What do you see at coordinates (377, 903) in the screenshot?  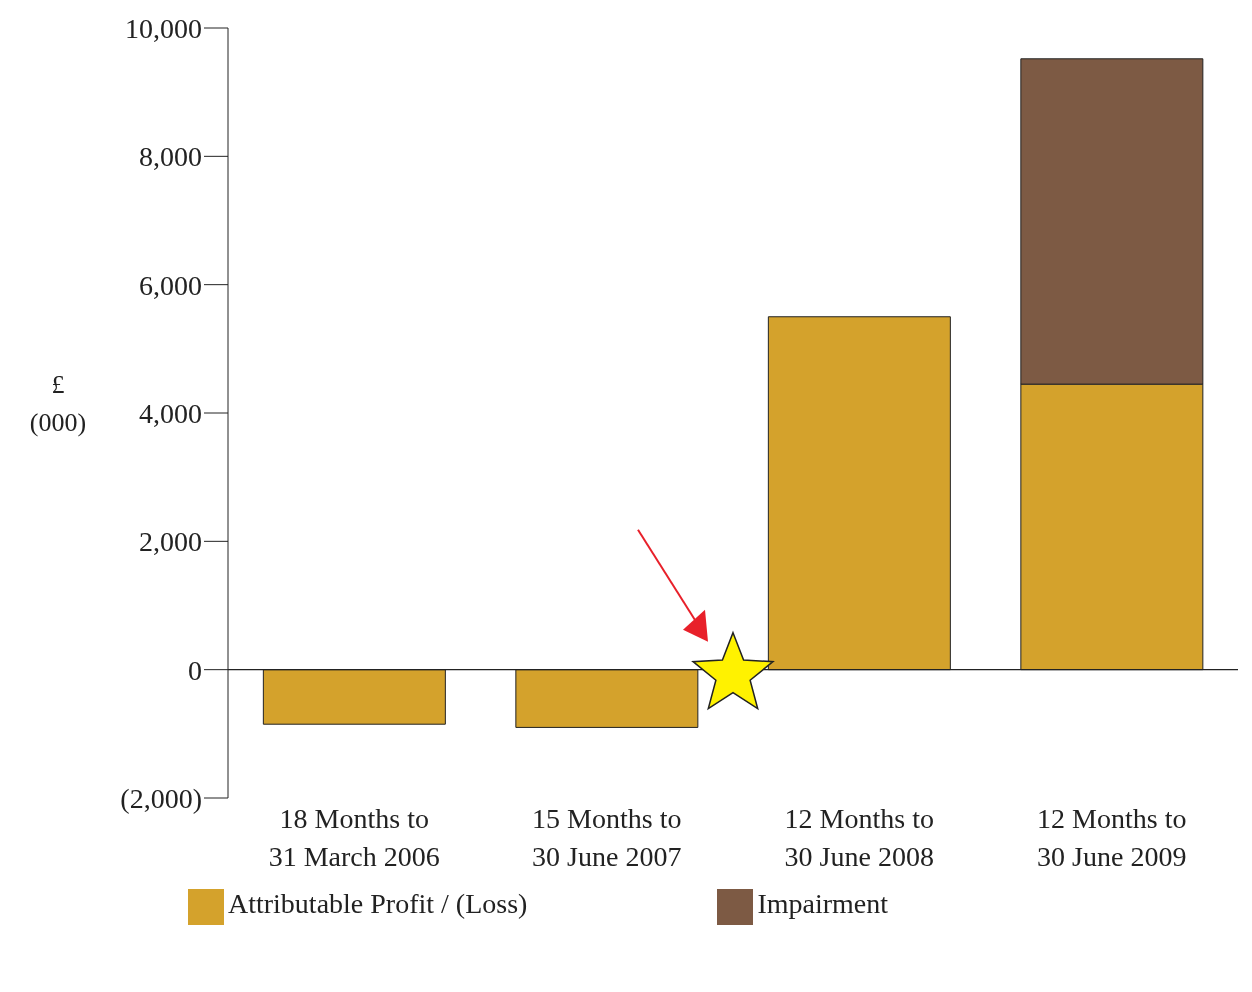 I see `legend-label: Attributable Profit / (Loss)` at bounding box center [377, 903].